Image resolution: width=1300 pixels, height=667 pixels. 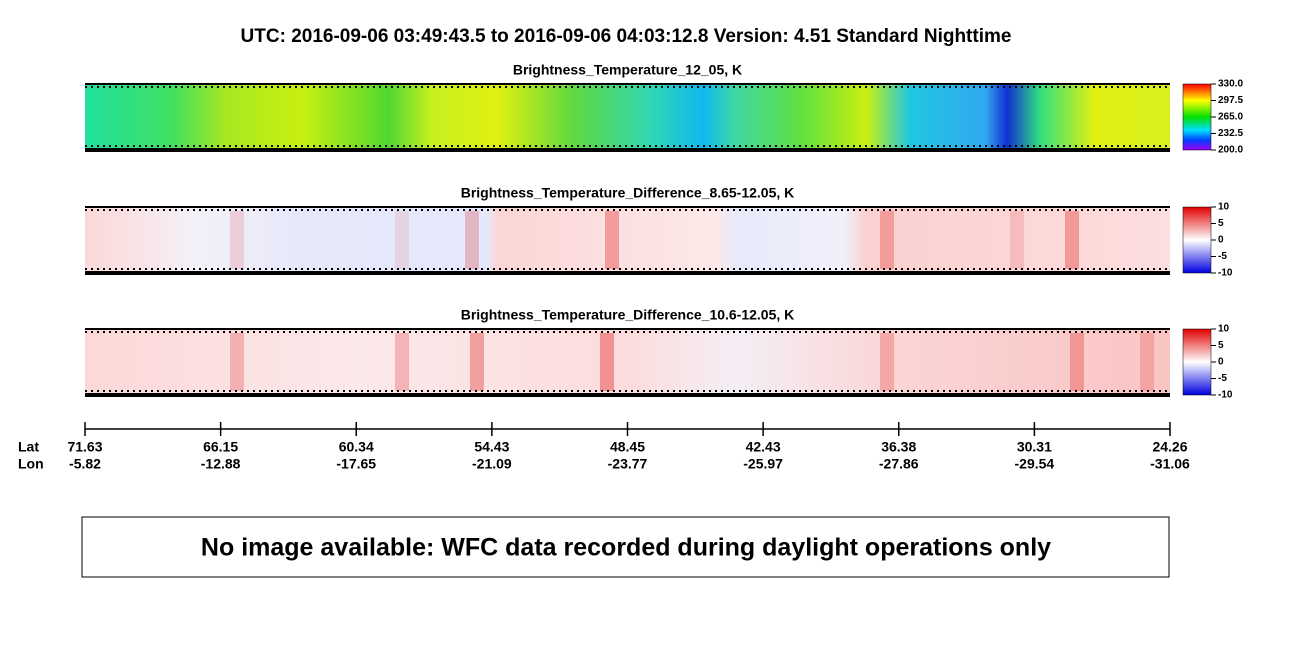 What do you see at coordinates (1230, 100) in the screenshot?
I see `colorbar-tick-label: 297.5` at bounding box center [1230, 100].